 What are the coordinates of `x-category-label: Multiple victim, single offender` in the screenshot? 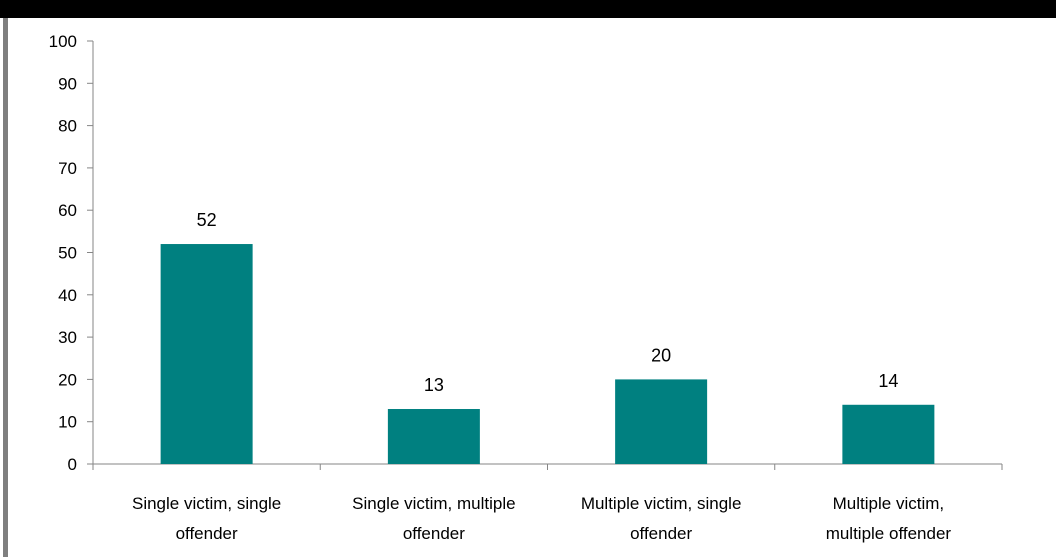 It's located at (661, 518).